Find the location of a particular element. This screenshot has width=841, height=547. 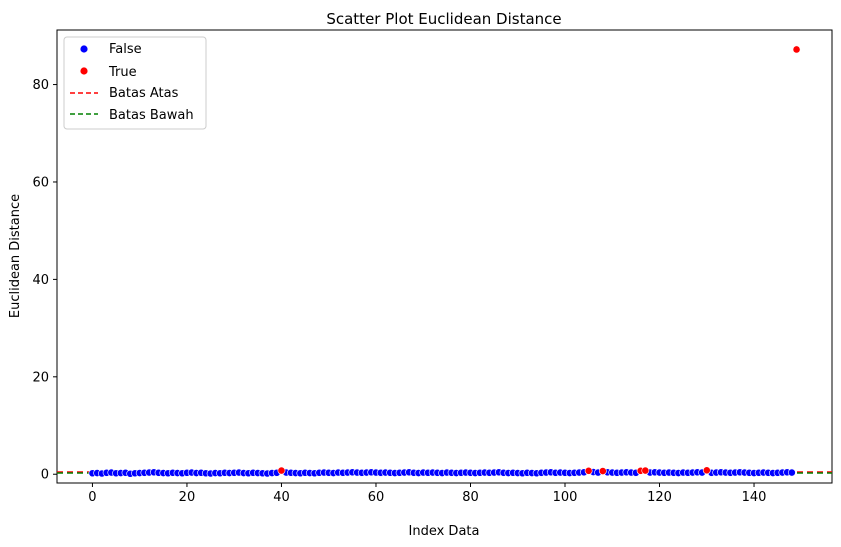

x-tick-label: 20 is located at coordinates (187, 497).